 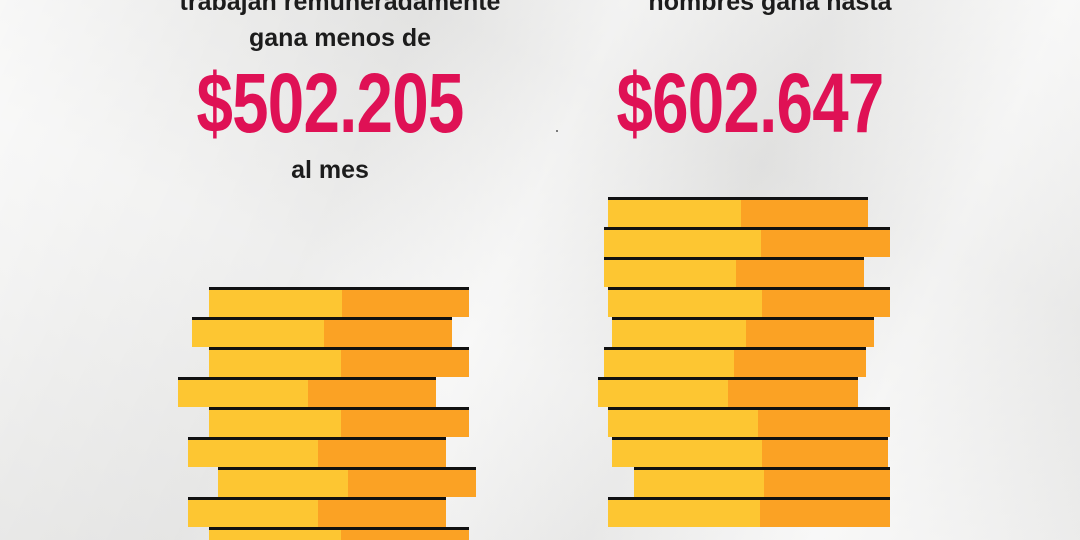 I want to click on left-caption-line2: gana menos de, so click(x=340, y=38).